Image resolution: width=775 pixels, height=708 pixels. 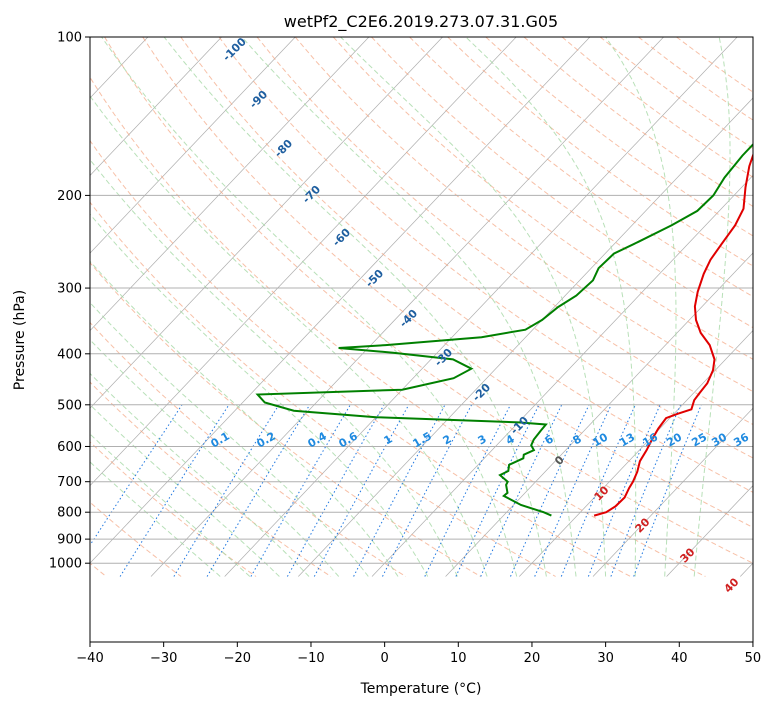 What do you see at coordinates (20, 340) in the screenshot?
I see `y-axis-title: Pressure (hPa)` at bounding box center [20, 340].